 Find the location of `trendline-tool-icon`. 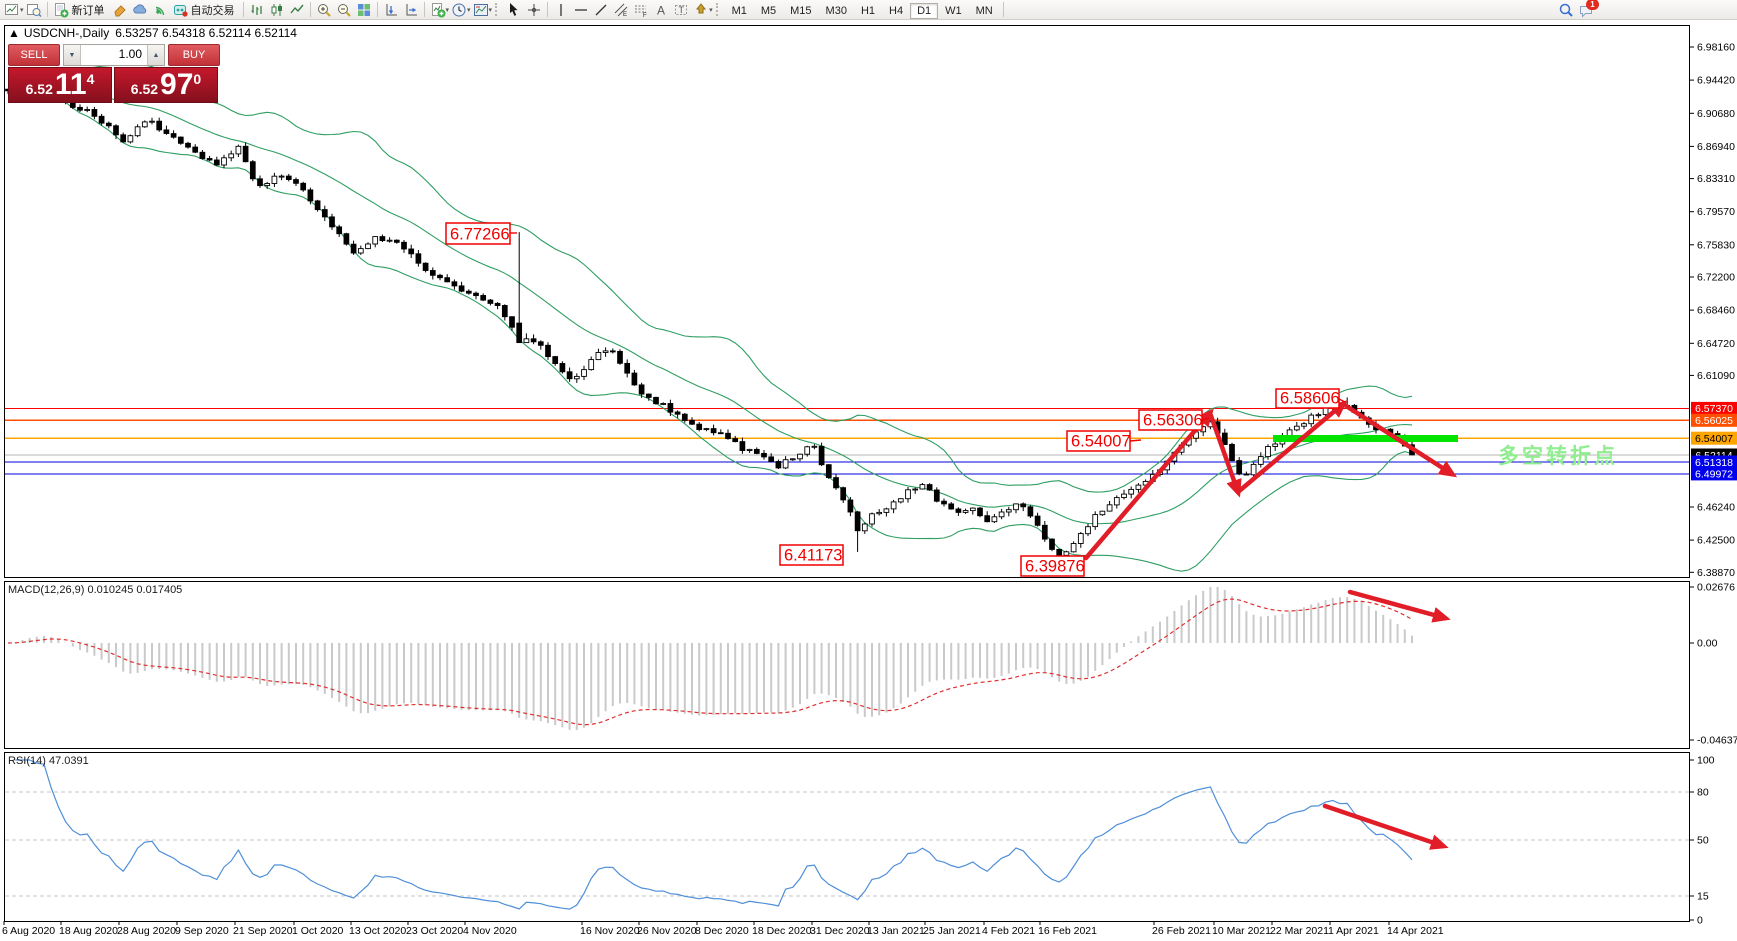

trendline-tool-icon is located at coordinates (601, 10).